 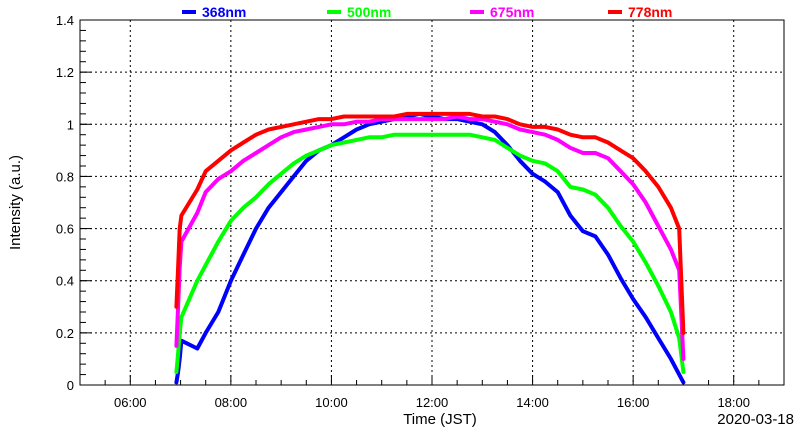 What do you see at coordinates (650, 12) in the screenshot?
I see `legend-label: 778nm` at bounding box center [650, 12].